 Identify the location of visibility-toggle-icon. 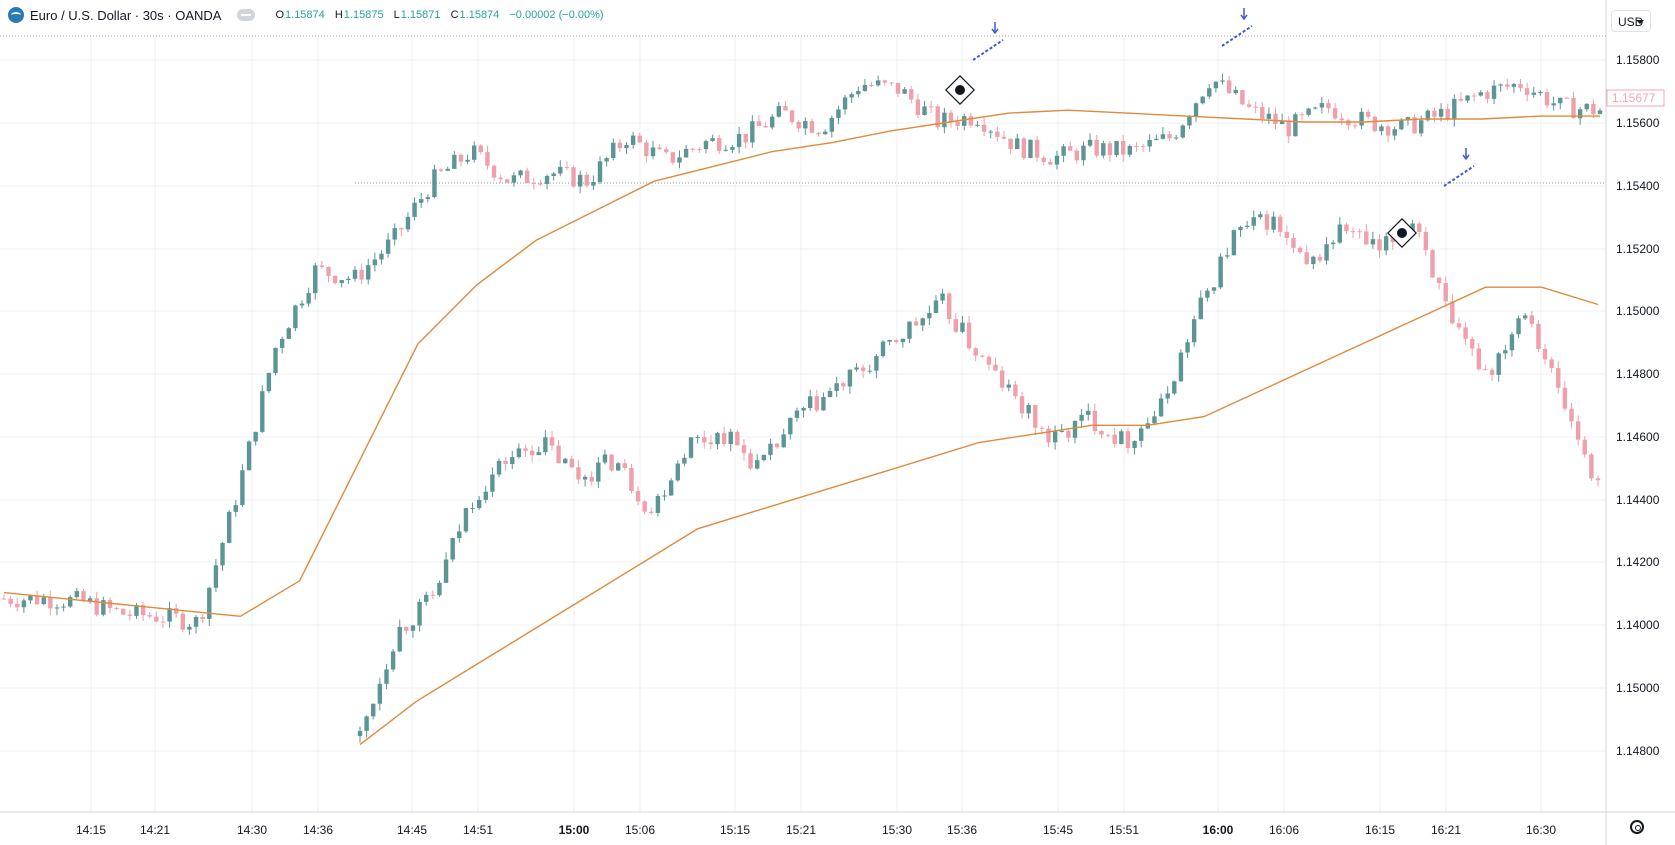
(246, 15).